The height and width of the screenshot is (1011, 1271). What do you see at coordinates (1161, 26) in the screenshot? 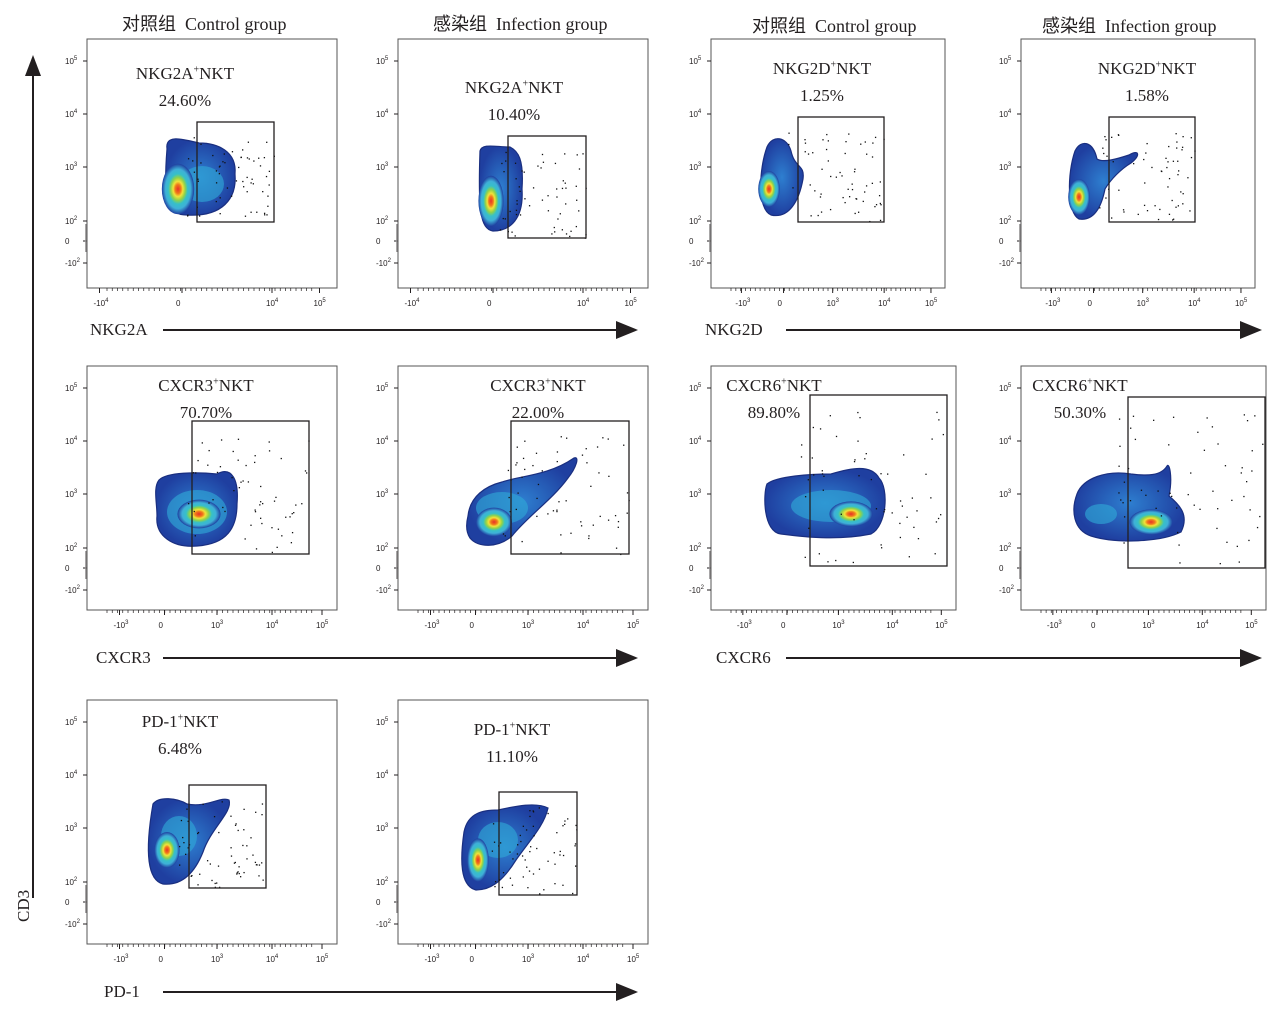
I see `header-en: Infection group` at bounding box center [1161, 26].